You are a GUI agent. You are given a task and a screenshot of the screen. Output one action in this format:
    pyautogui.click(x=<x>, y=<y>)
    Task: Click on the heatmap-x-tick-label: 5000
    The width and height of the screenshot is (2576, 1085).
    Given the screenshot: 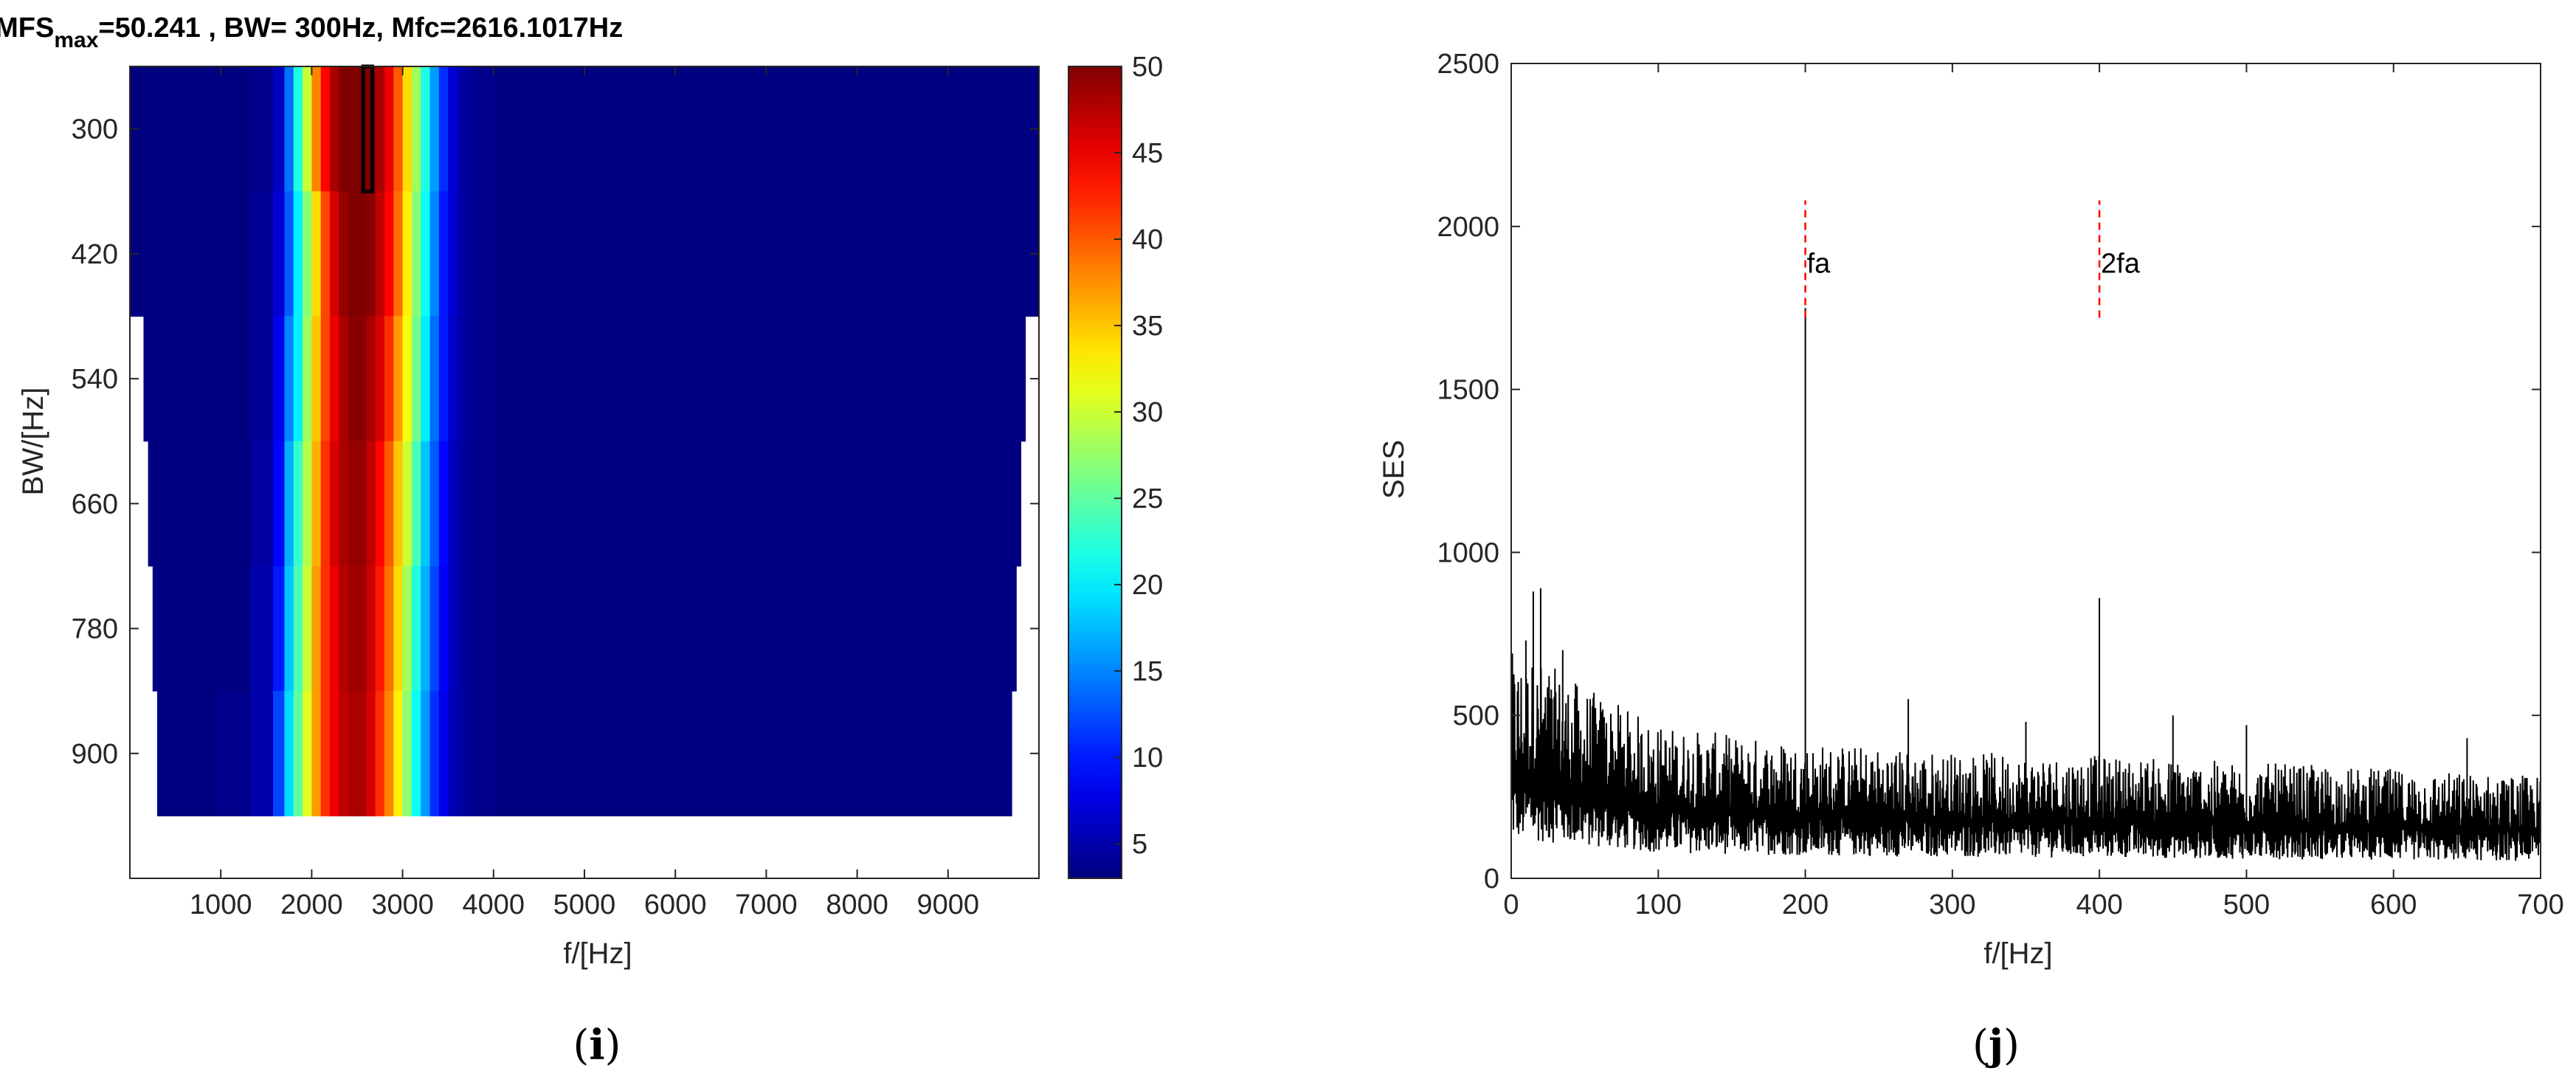 What is the action you would take?
    pyautogui.click(x=584, y=904)
    